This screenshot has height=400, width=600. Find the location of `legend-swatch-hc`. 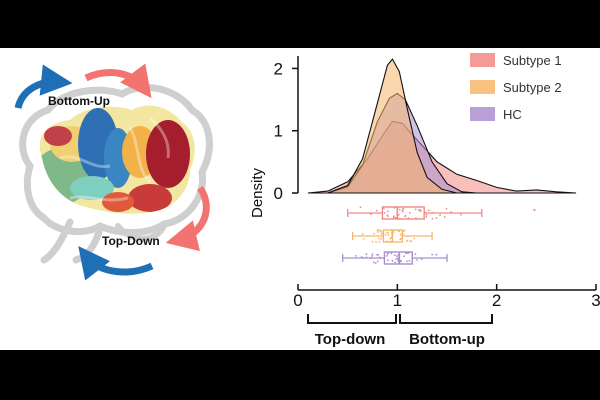

legend-swatch-hc is located at coordinates (482, 114).